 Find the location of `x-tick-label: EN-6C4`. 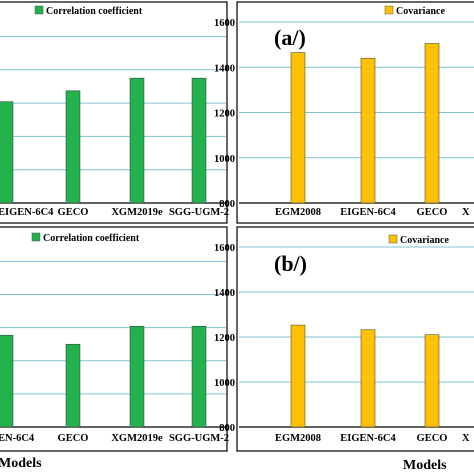

x-tick-label: EN-6C4 is located at coordinates (17, 438).